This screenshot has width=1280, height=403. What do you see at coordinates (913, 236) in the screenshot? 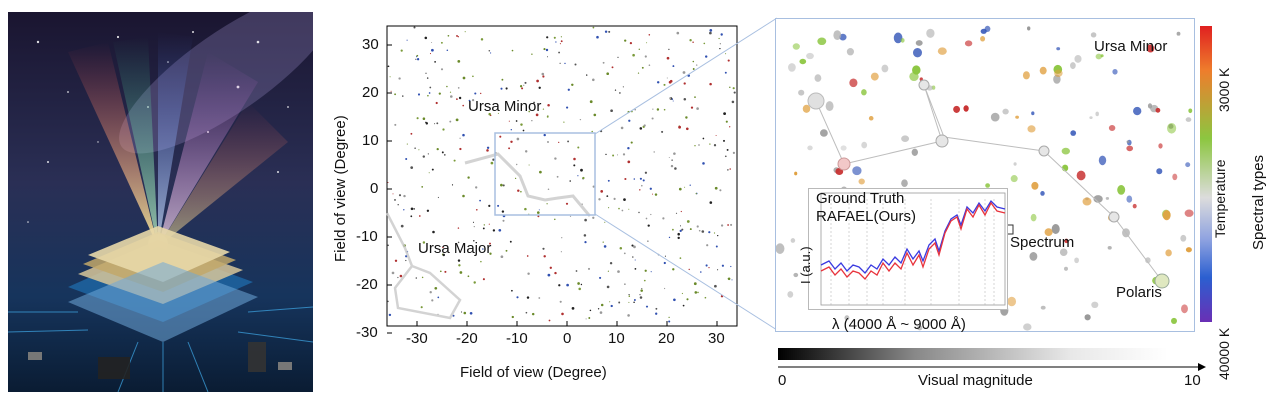
I see `ground-truth-curve` at bounding box center [913, 236].